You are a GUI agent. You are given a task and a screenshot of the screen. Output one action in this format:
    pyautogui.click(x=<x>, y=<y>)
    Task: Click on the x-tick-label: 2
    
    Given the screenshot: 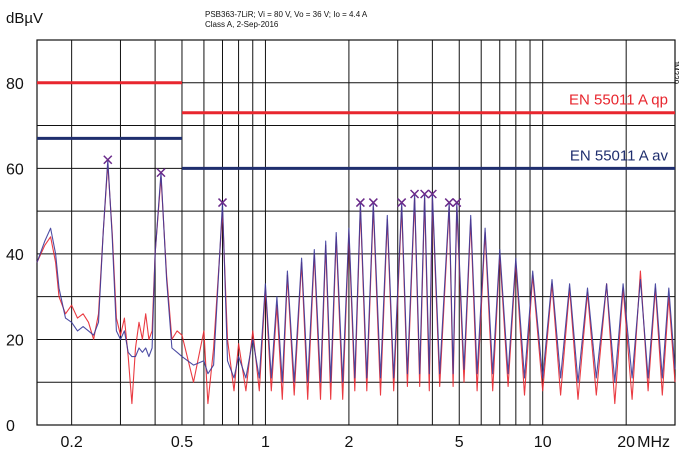 What is the action you would take?
    pyautogui.click(x=348, y=442)
    